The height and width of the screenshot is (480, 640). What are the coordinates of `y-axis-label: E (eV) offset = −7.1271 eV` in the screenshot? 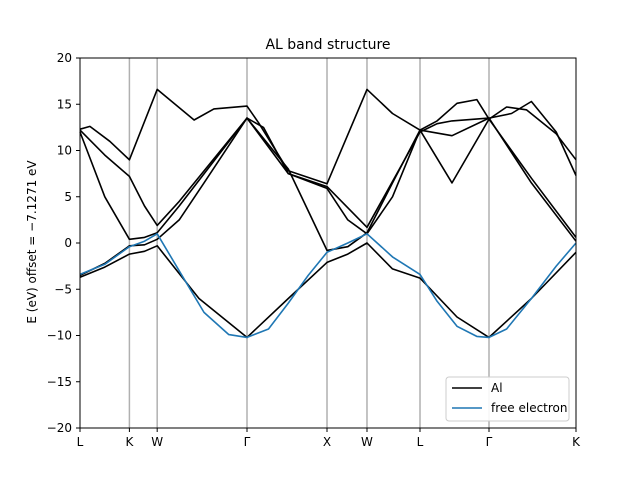 It's located at (32, 242).